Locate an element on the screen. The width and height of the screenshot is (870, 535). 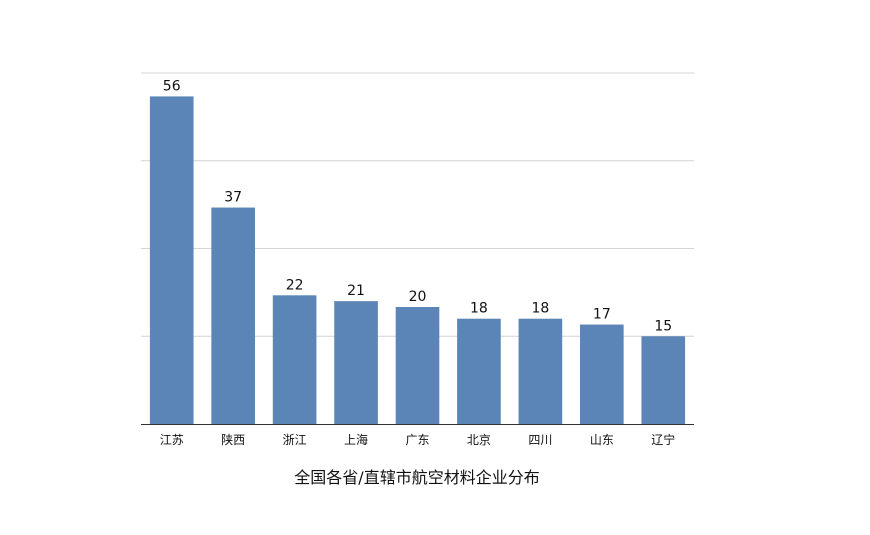
value-label-2: 22 is located at coordinates (295, 285).